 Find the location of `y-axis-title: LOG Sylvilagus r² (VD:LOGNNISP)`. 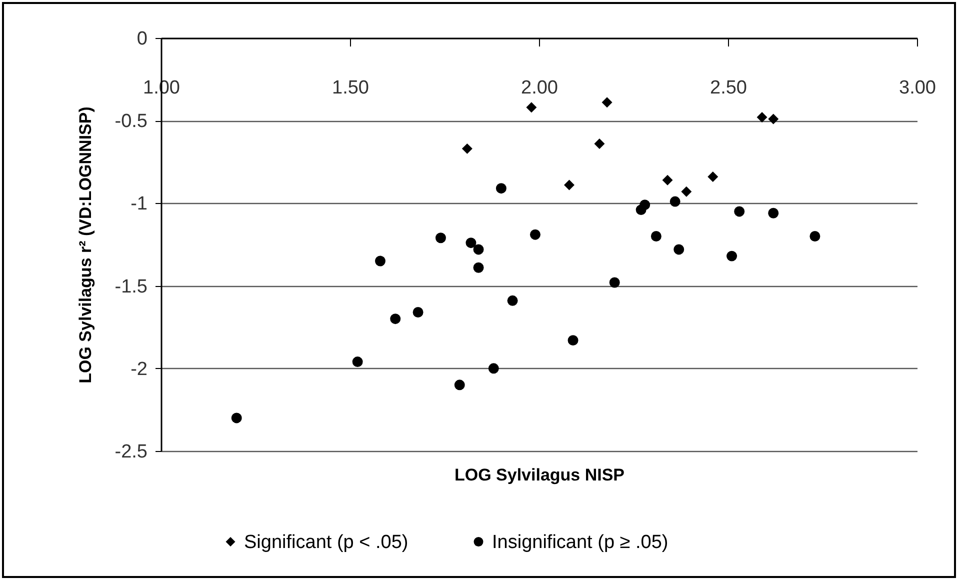

y-axis-title: LOG Sylvilagus r² (VD:LOGNNISP) is located at coordinates (85, 245).